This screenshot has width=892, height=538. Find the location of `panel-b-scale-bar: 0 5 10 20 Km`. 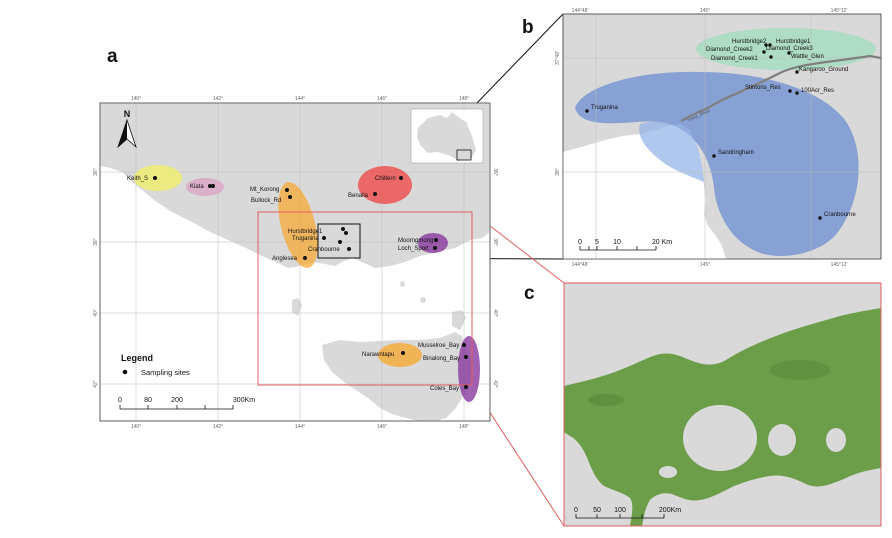

panel-b-scale-bar: 0 5 10 20 Km is located at coordinates (625, 245).